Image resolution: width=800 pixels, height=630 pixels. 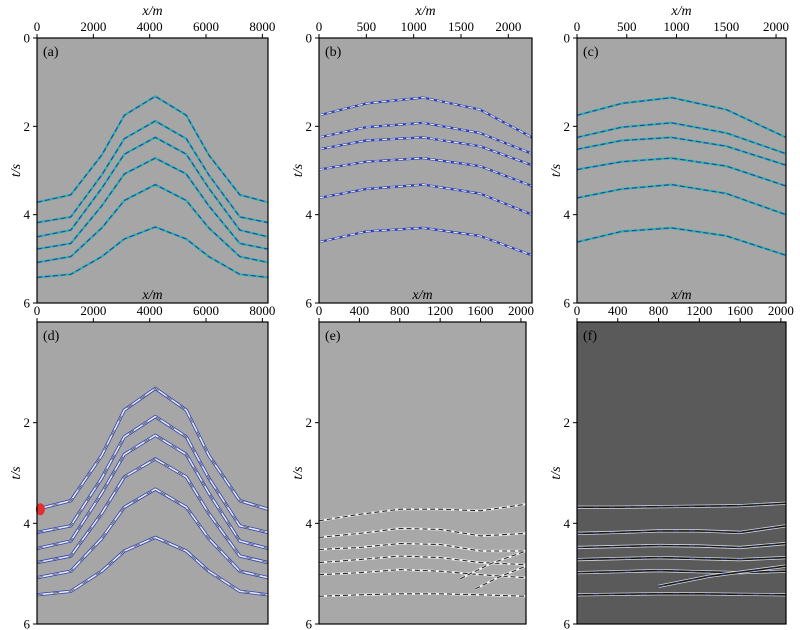 I want to click on panel-label: (c), so click(x=591, y=52).